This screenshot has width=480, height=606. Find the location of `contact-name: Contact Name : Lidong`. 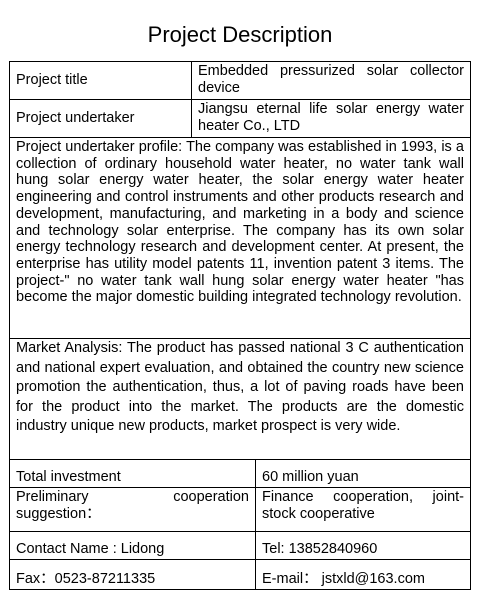

contact-name: Contact Name : Lidong is located at coordinates (133, 545).